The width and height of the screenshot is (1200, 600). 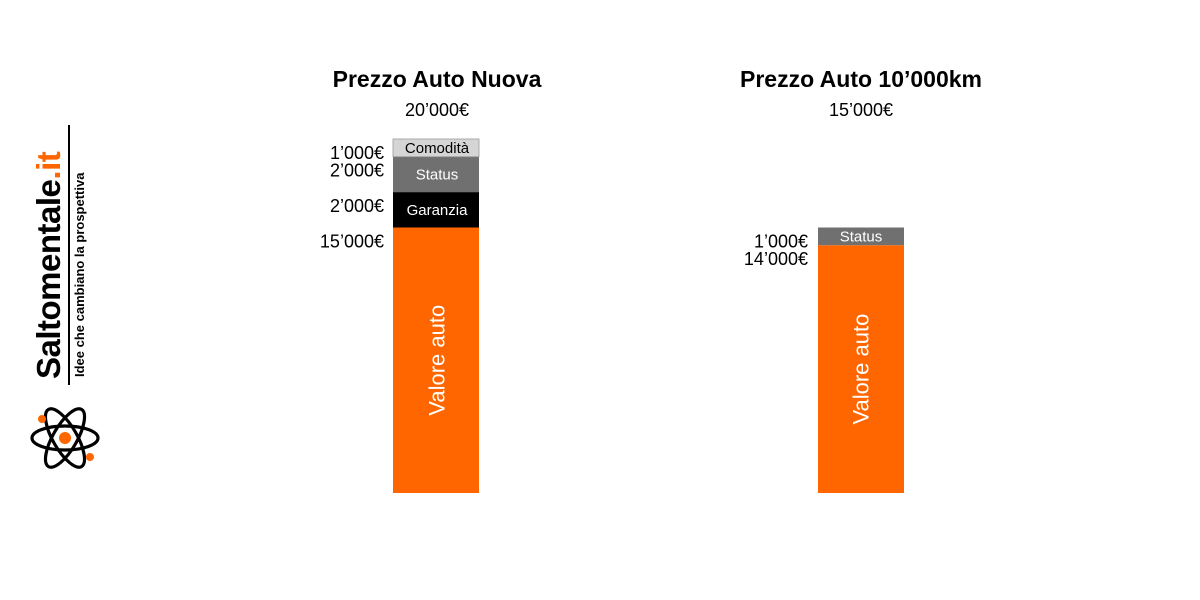 I want to click on segment-value-1-0: 14’000€, so click(x=776, y=259).